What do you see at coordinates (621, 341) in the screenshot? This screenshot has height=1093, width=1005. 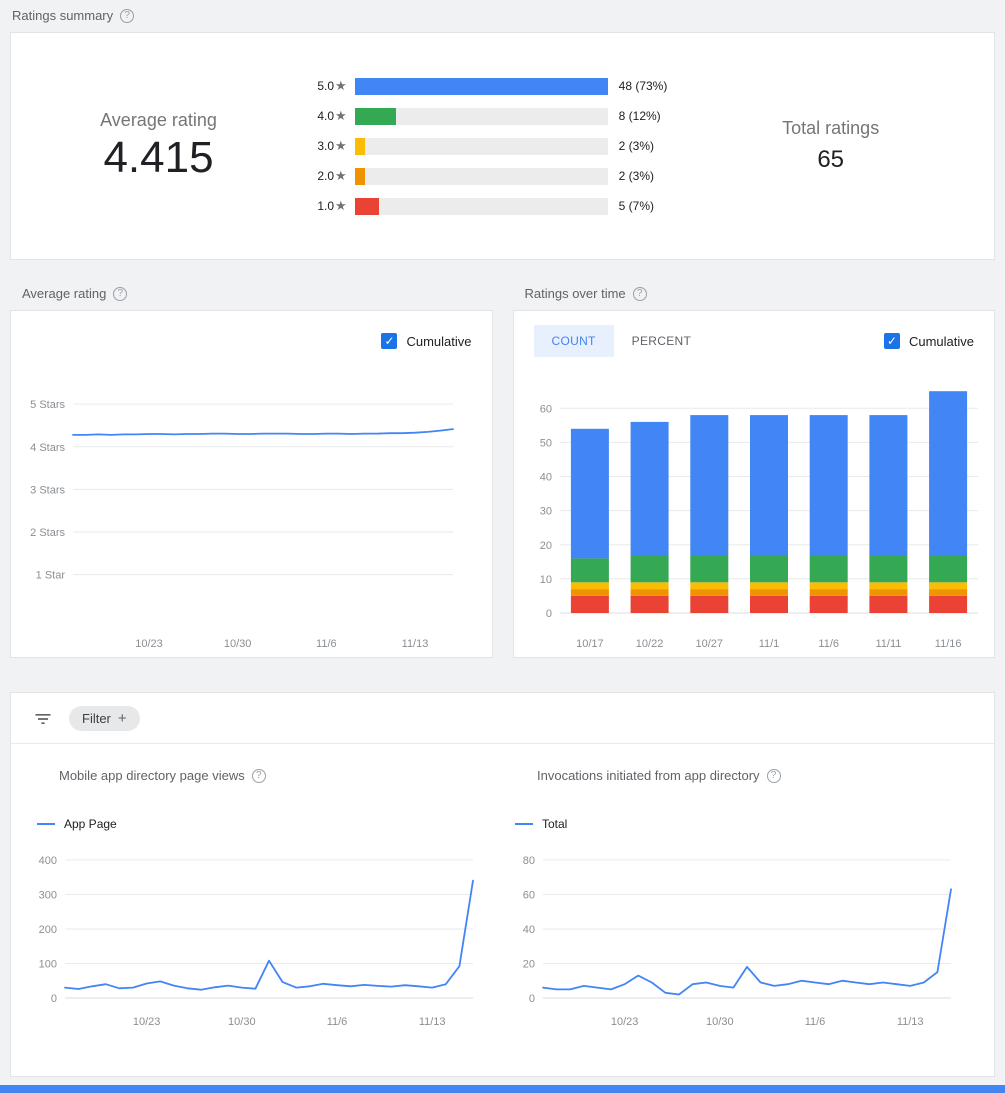 I see `count-percent-tabs: COUNT PERCENT` at bounding box center [621, 341].